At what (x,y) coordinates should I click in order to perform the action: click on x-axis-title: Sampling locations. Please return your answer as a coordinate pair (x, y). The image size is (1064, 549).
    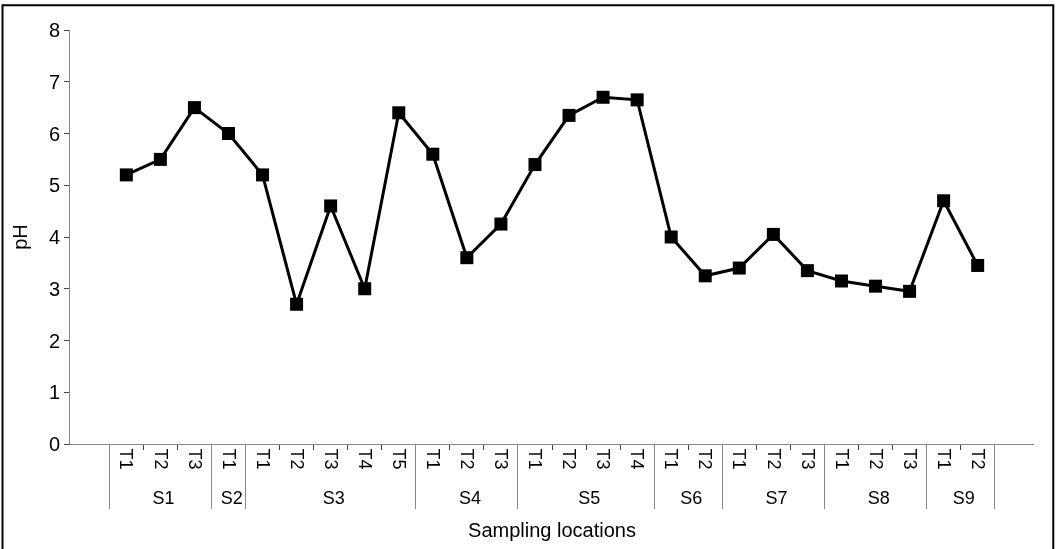
    Looking at the image, I should click on (552, 529).